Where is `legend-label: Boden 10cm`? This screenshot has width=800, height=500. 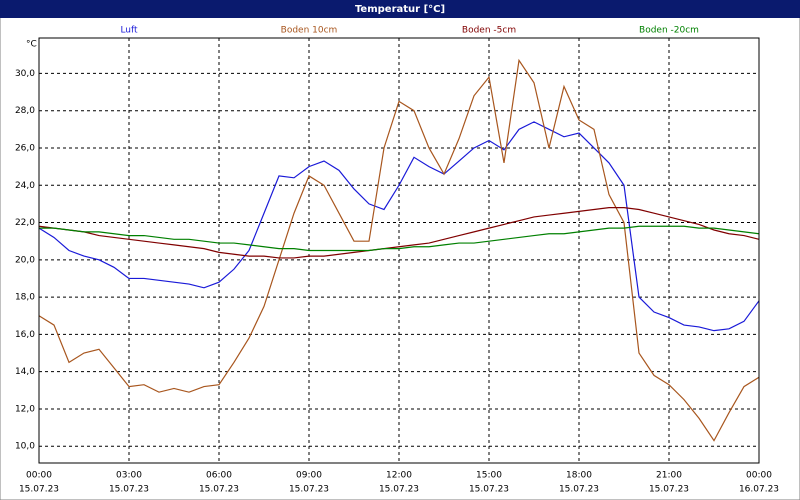
legend-label: Boden 10cm is located at coordinates (309, 31).